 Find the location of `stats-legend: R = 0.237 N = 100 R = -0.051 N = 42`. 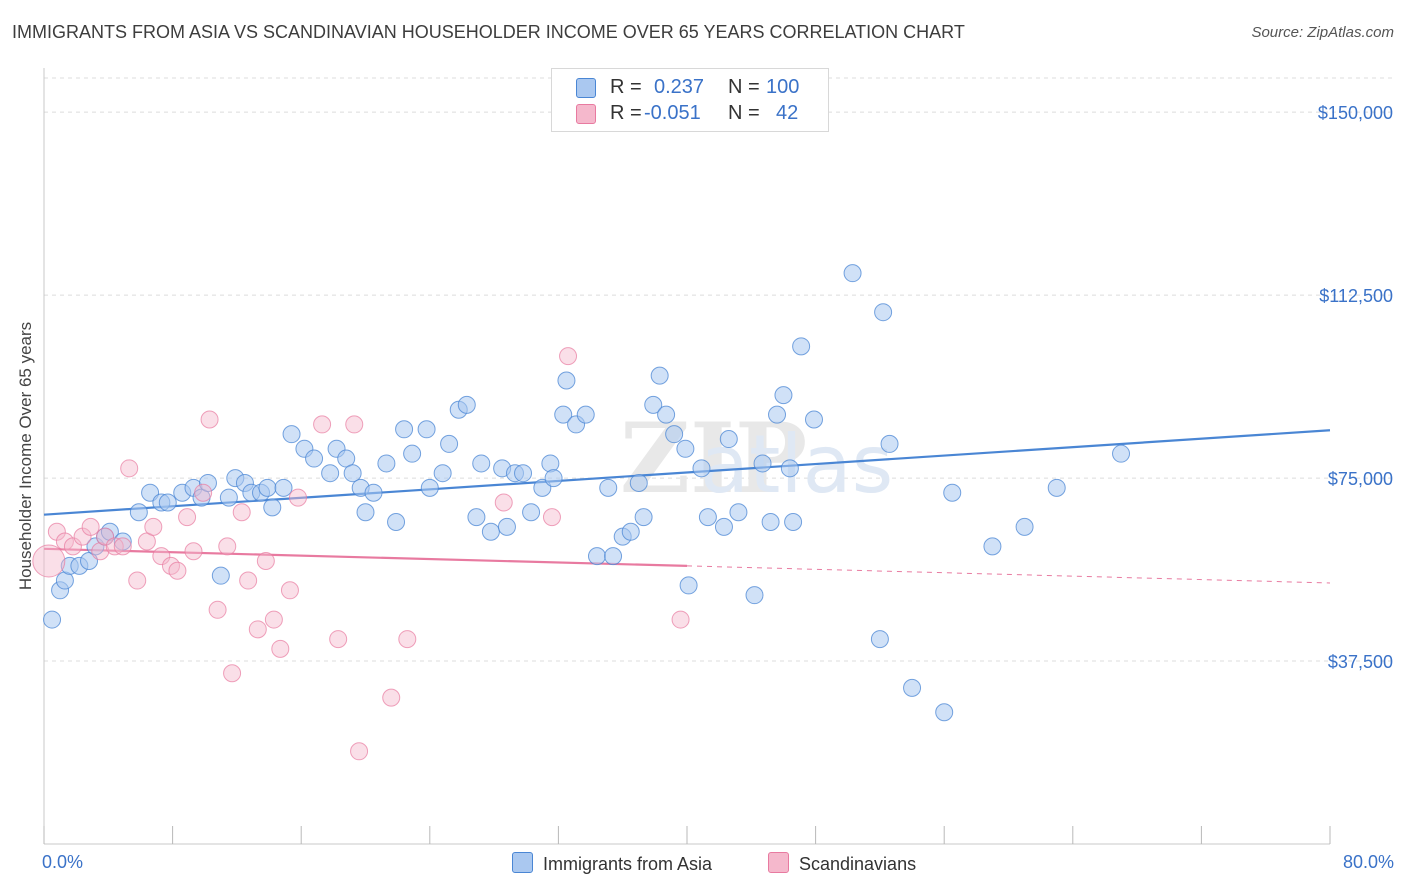

stats-legend: R = 0.237 N = 100 R = -0.051 N = 42 is located at coordinates (690, 100).